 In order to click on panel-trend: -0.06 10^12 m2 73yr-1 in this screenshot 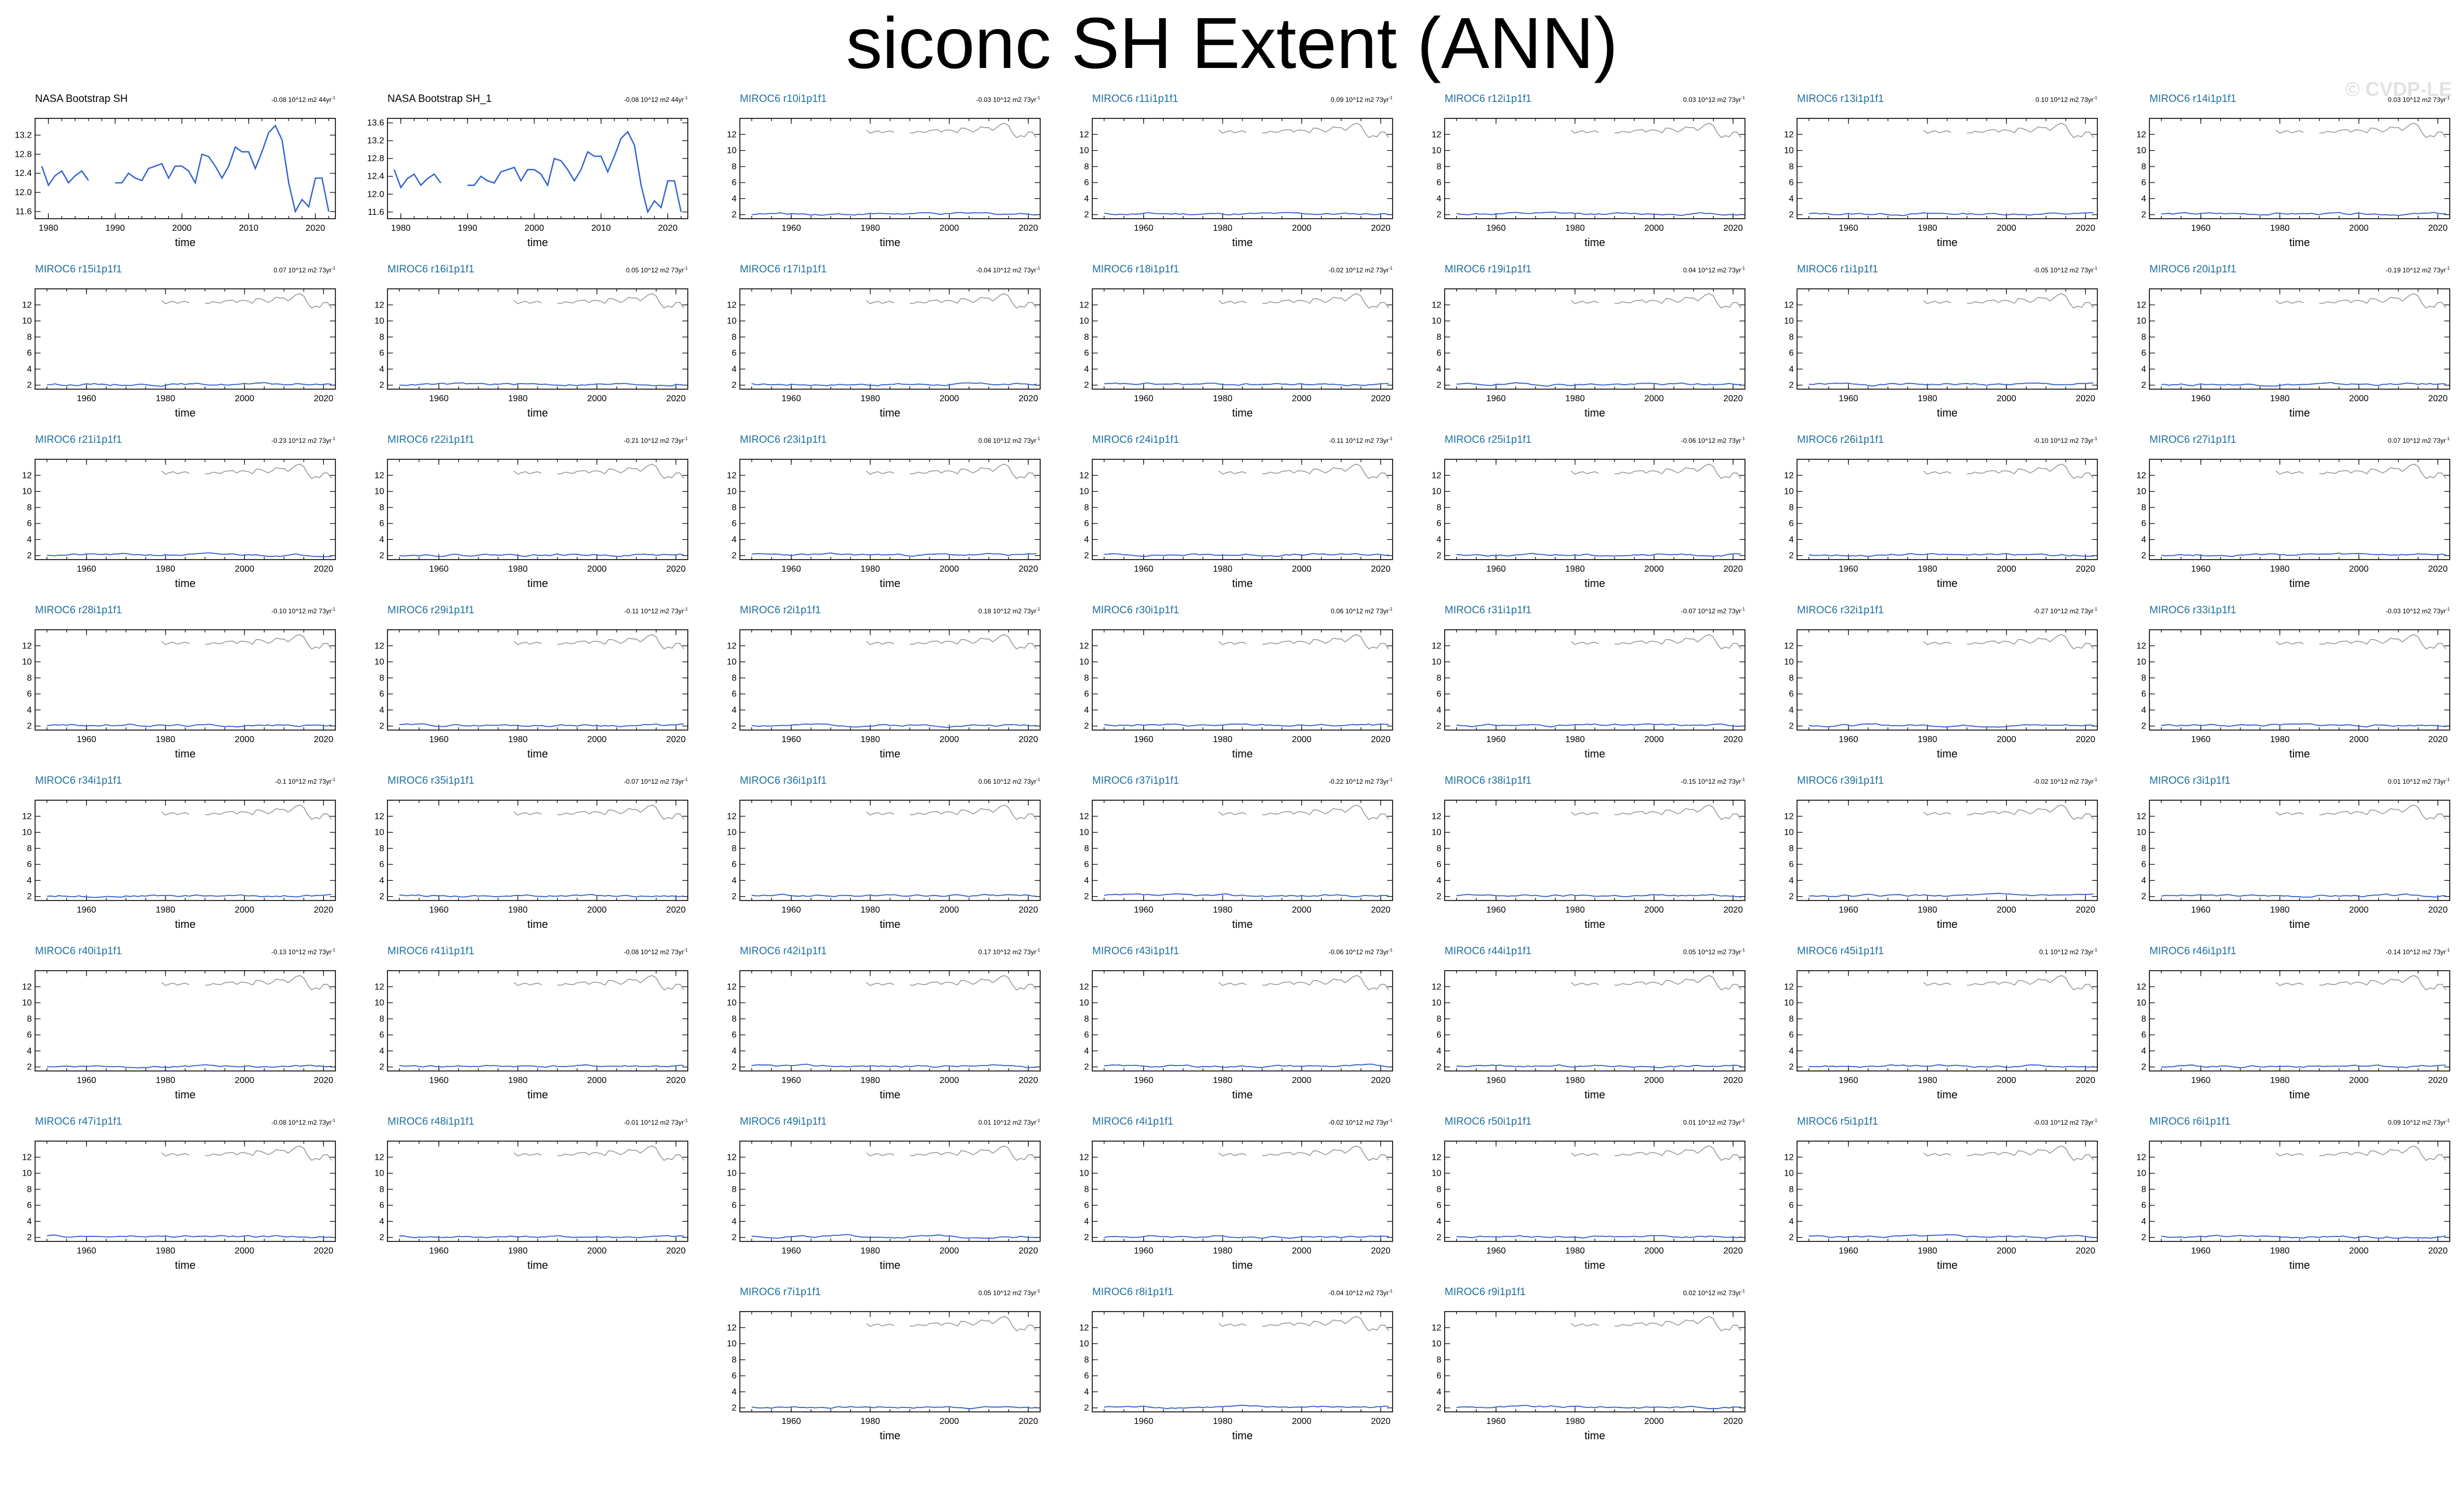, I will do `click(1360, 952)`.